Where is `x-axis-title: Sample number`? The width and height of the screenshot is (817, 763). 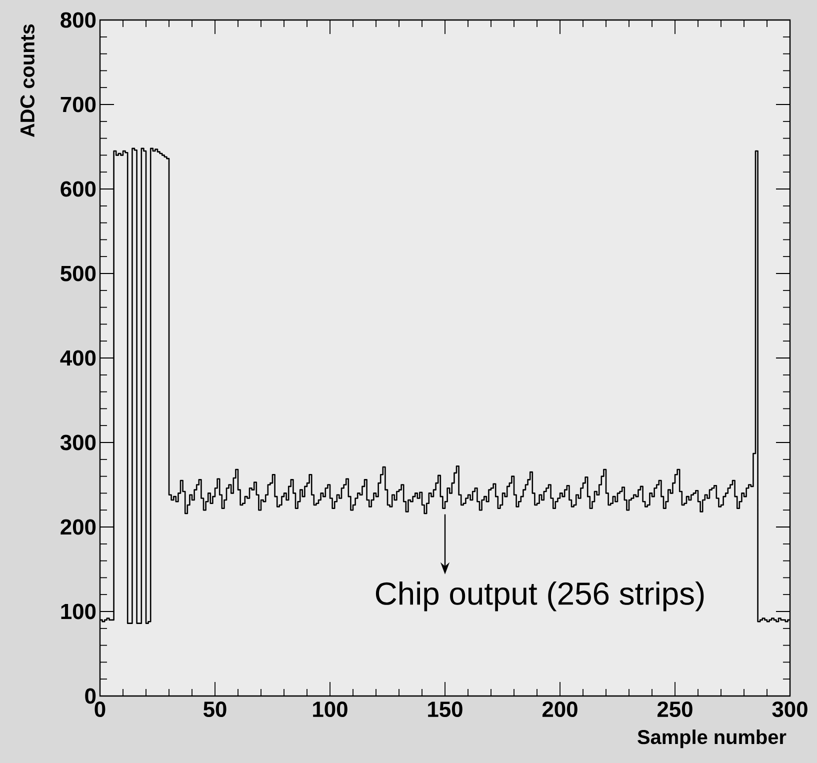 x-axis-title: Sample number is located at coordinates (712, 739).